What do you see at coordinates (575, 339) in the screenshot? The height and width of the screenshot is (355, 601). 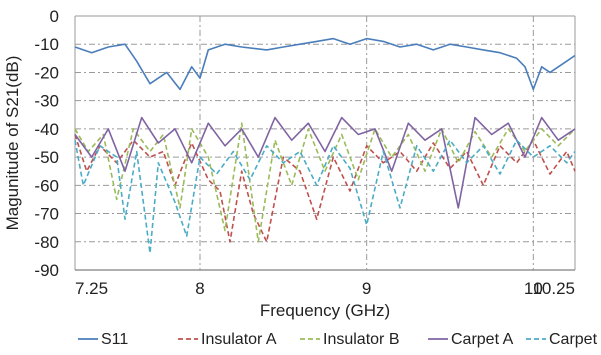 I see `legend-label-4: Carpet B` at bounding box center [575, 339].